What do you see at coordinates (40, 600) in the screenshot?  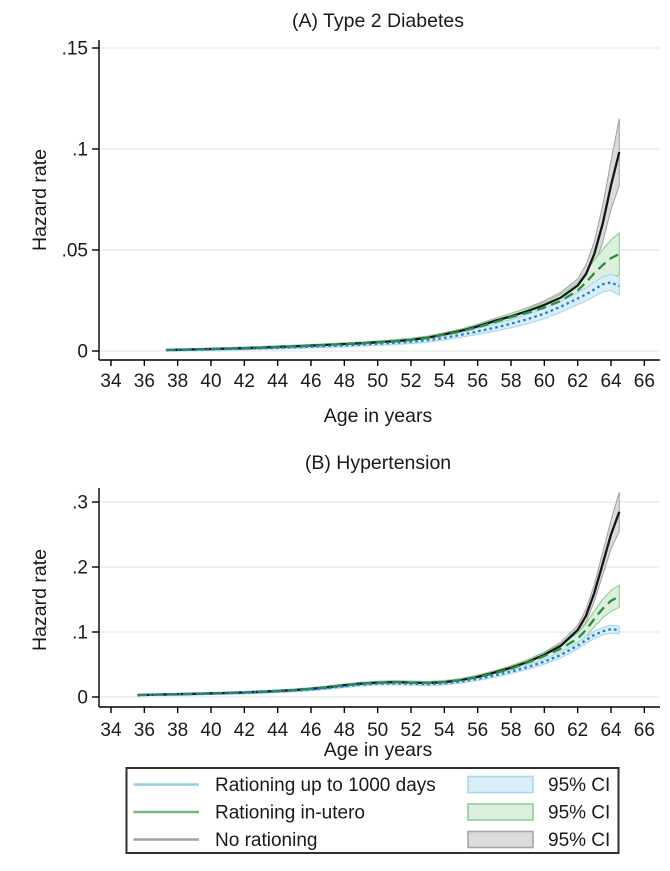 I see `panel-b-yaxis-title: Hazard rate` at bounding box center [40, 600].